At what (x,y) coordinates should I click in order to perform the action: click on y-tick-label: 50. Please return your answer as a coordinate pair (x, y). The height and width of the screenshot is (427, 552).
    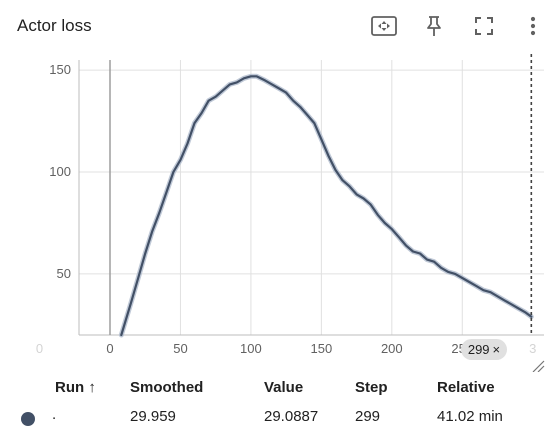
    Looking at the image, I should click on (64, 273).